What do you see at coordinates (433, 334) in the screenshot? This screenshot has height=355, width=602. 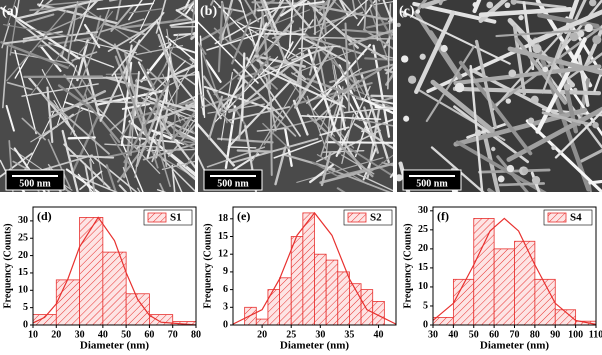 I see `x-tick-label: 30` at bounding box center [433, 334].